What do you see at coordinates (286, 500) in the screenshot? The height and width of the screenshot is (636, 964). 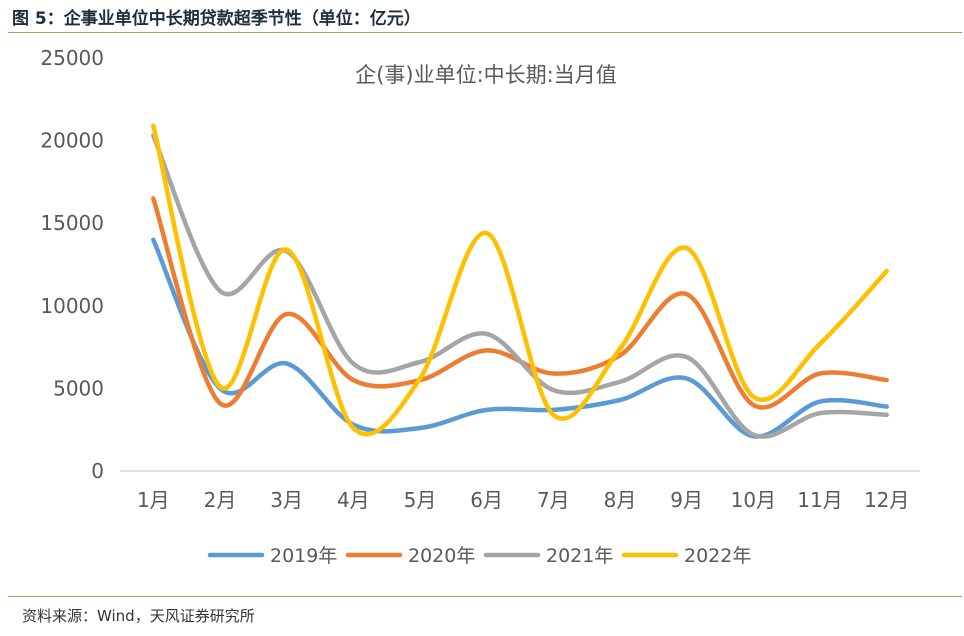 I see `x-tick-label: 3月` at bounding box center [286, 500].